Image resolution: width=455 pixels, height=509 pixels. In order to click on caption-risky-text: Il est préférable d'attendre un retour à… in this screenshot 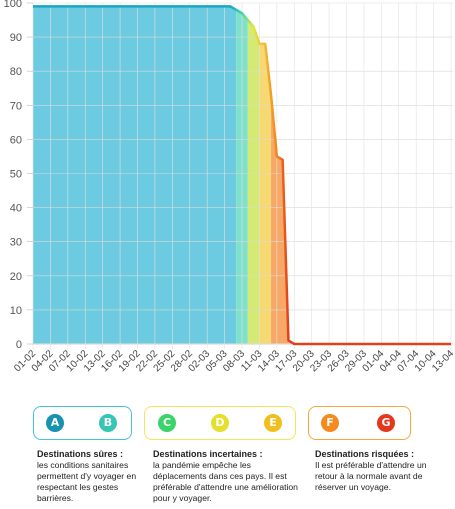, I will do `click(371, 476)`.